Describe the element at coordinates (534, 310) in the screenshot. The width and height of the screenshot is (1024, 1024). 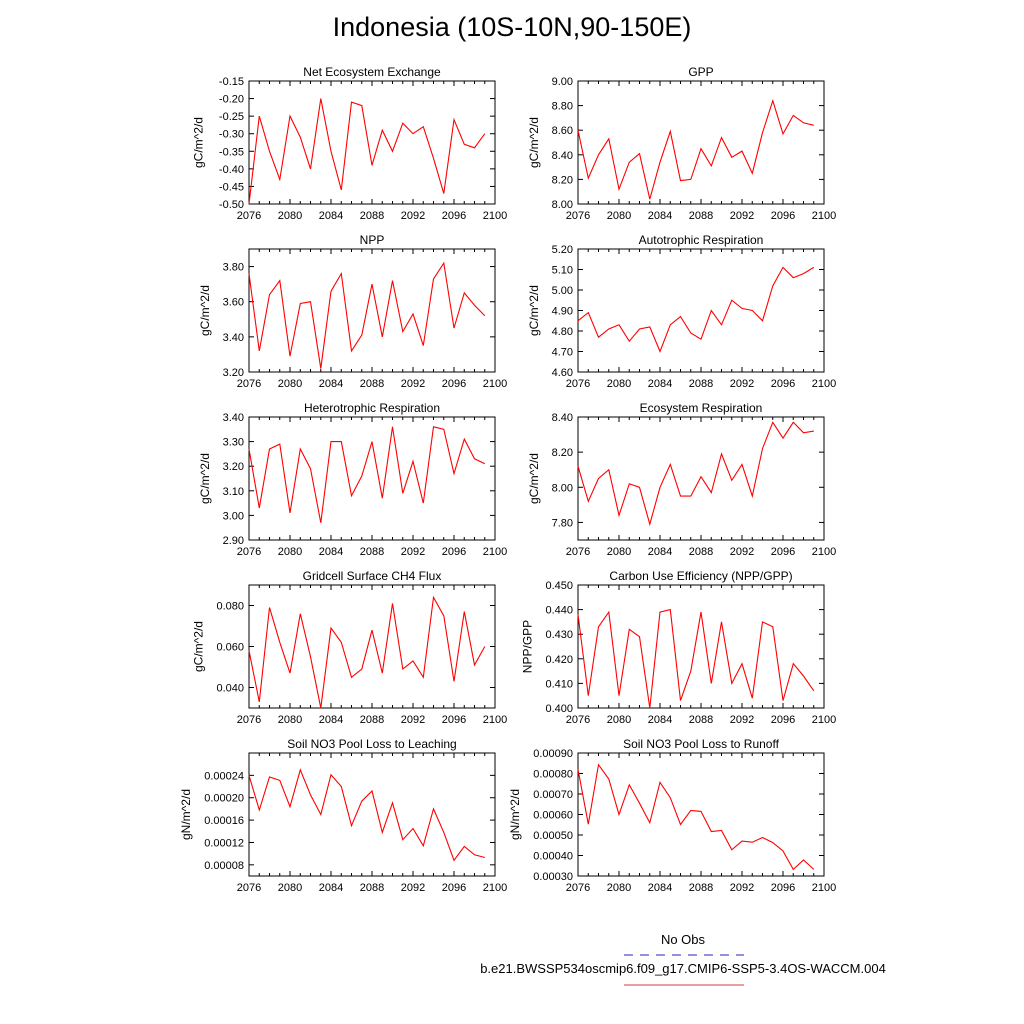
I see `panel-4-y-axis-label: gC/m^2/d` at that location.